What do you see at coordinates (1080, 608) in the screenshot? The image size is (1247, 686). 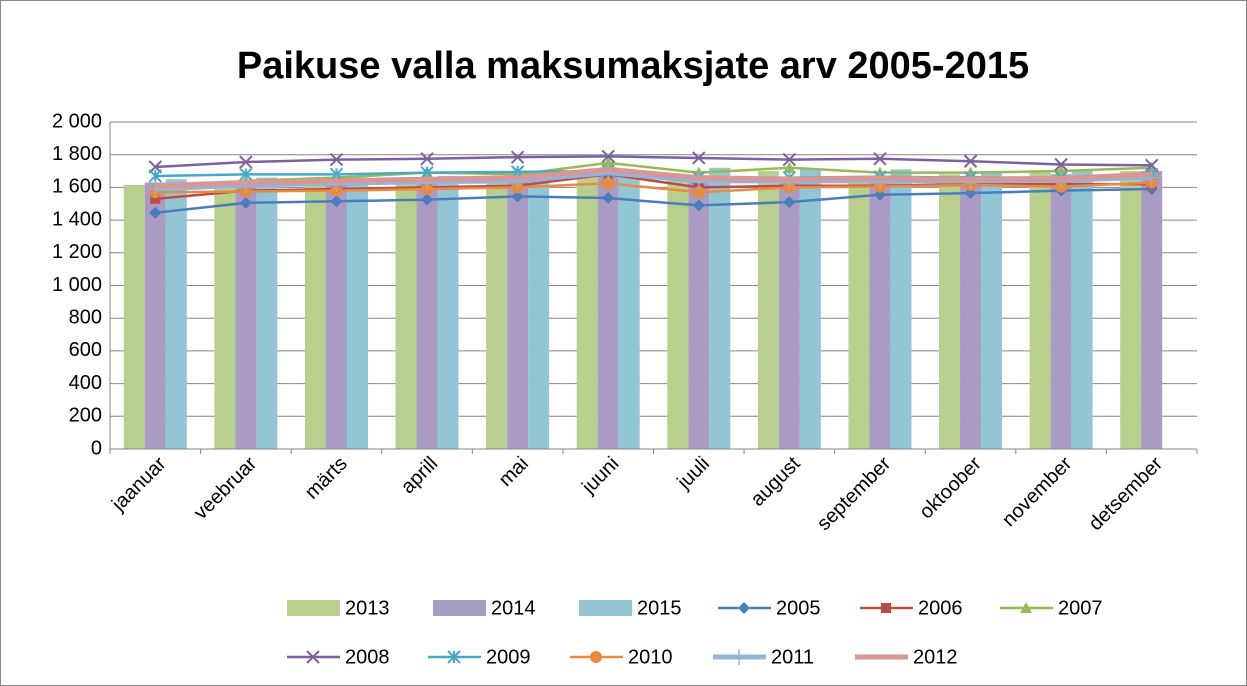 I see `legend-label: 2007` at bounding box center [1080, 608].